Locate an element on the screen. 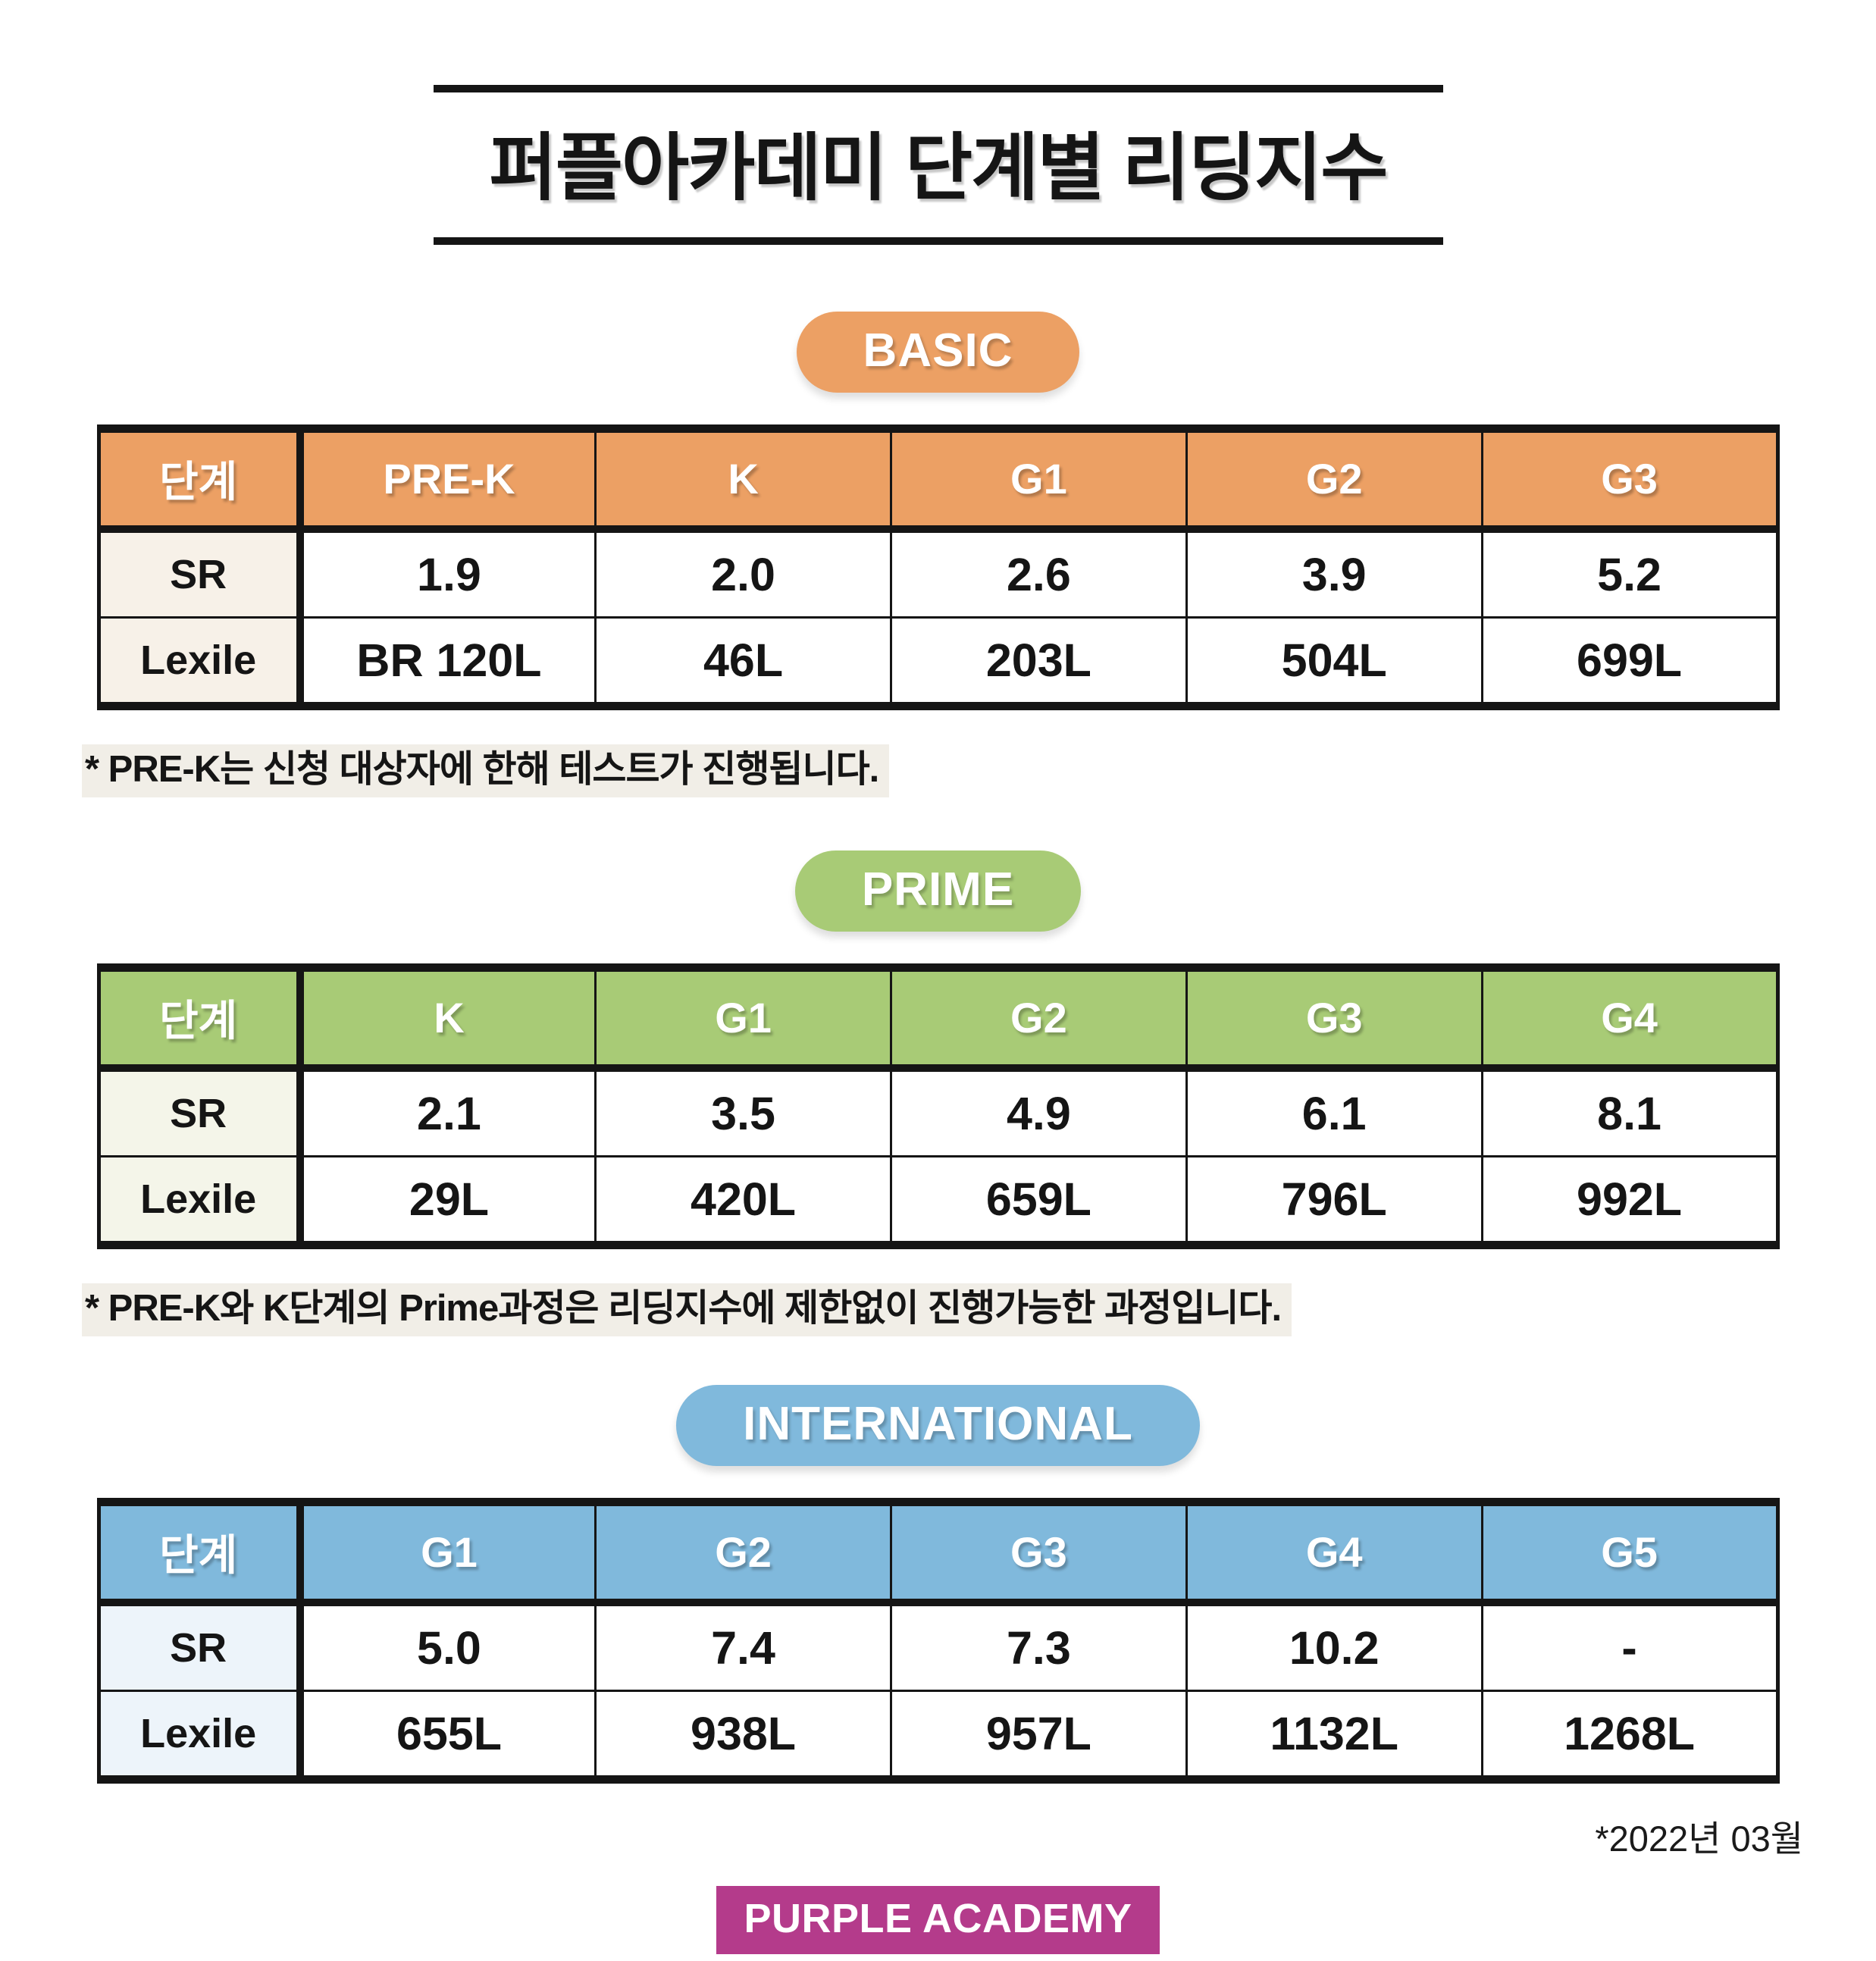 The height and width of the screenshot is (1961, 1876). value-cell: 8.1 is located at coordinates (1630, 1112).